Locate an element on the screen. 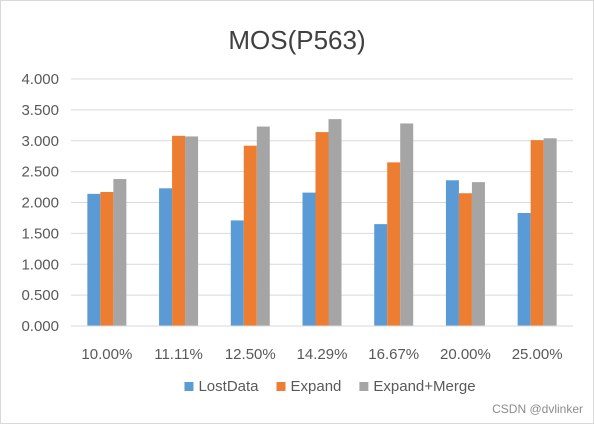 This screenshot has height=424, width=594. y-tick-label: 1.000 is located at coordinates (40, 264).